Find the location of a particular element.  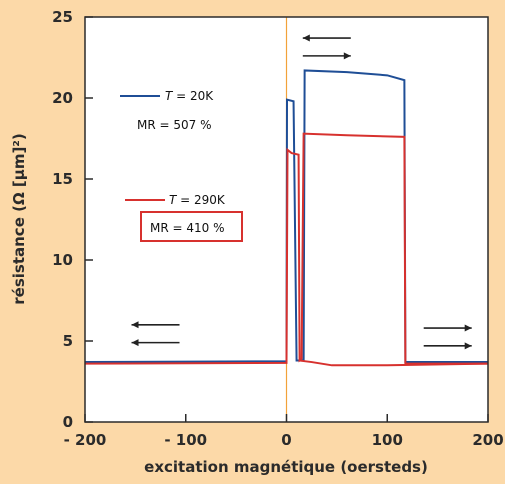

y-axis-label: résistance (Ω [µm]²) is located at coordinates (19, 218).